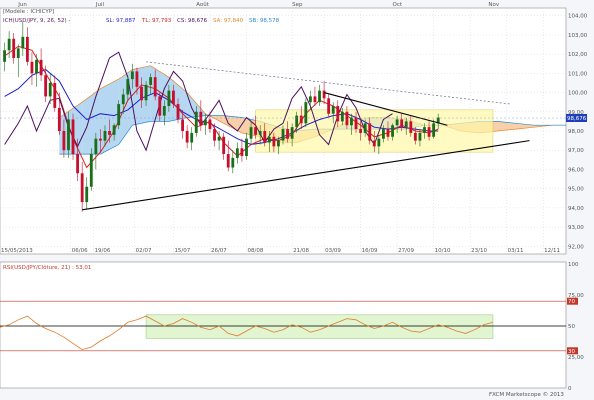  What do you see at coordinates (576, 209) in the screenshot?
I see `price-y-tick: 94,00` at bounding box center [576, 209].